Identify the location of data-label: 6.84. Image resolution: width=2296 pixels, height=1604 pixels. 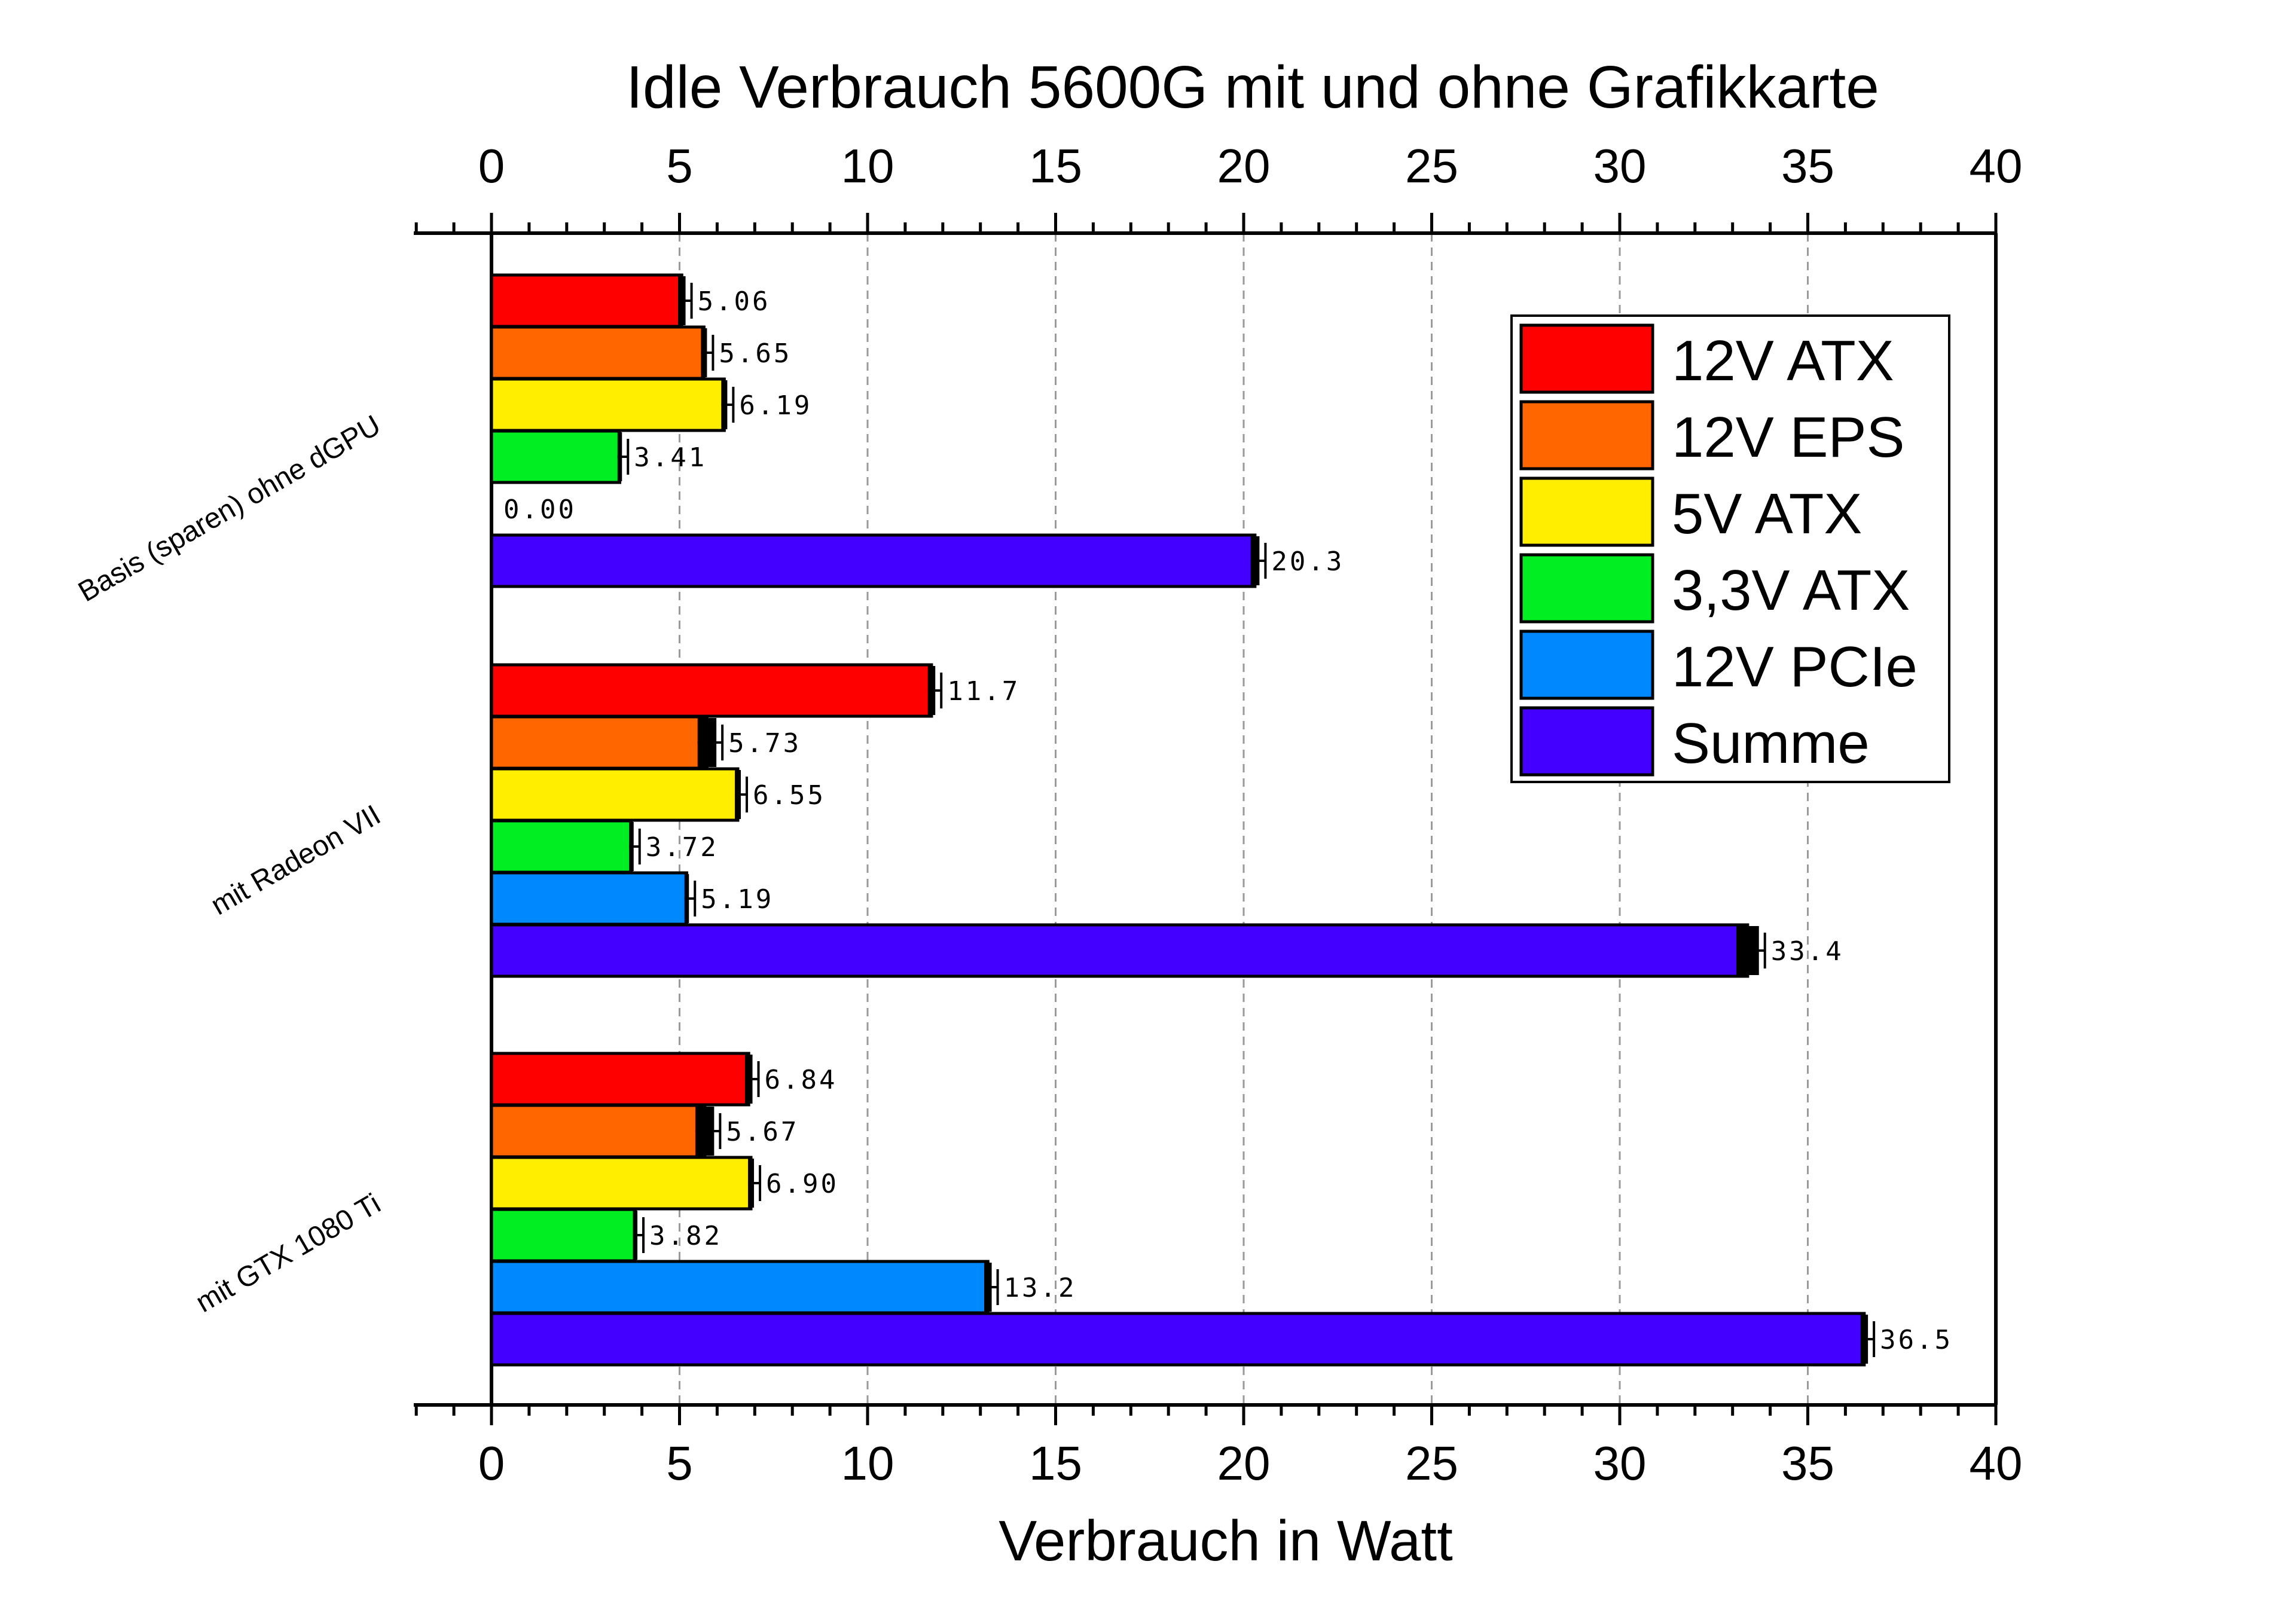
(801, 1080).